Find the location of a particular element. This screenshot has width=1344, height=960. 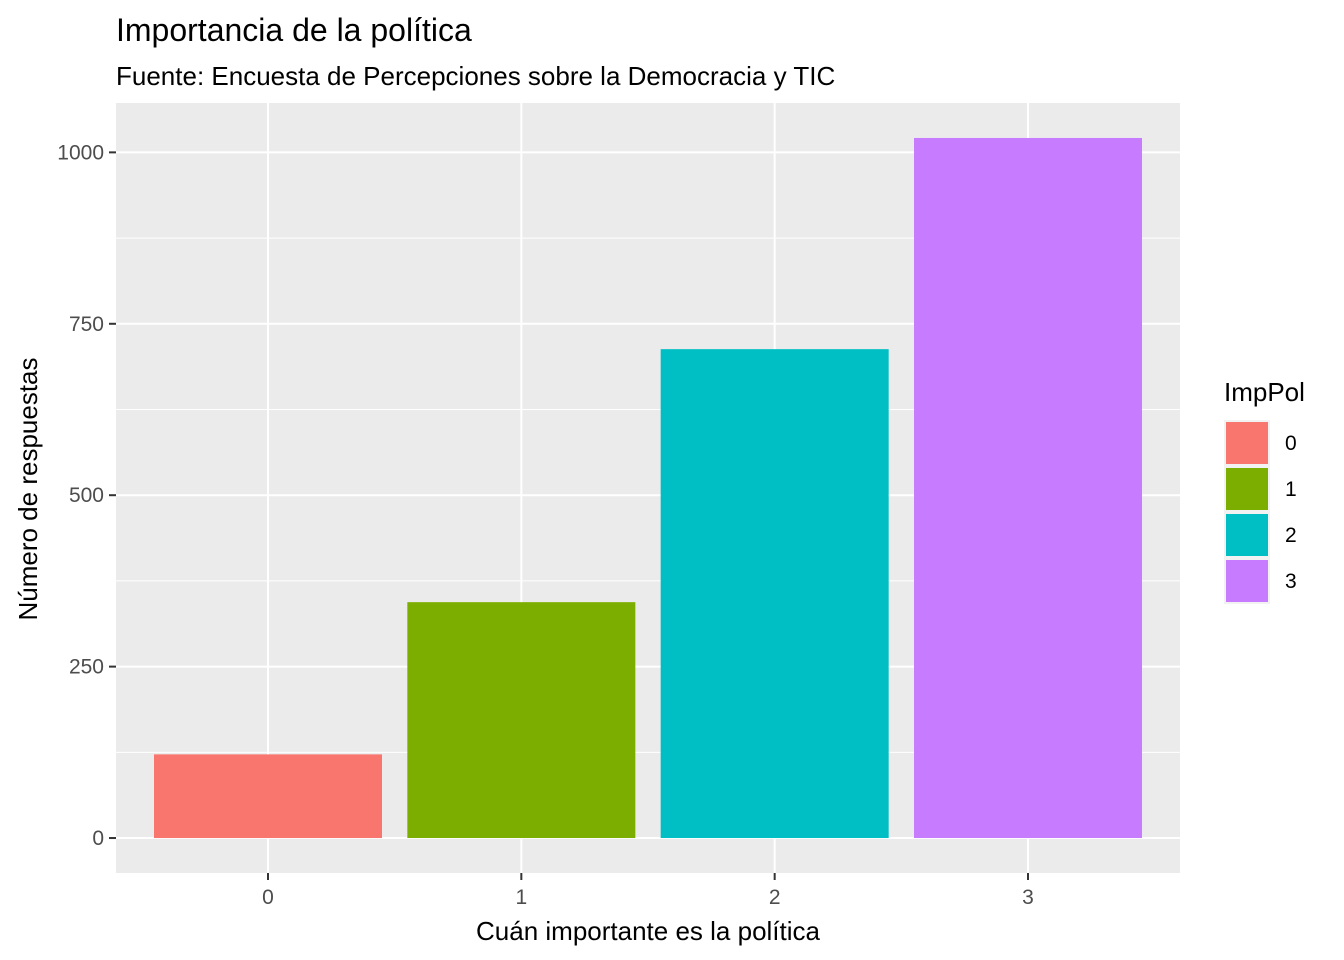

x-tick-label: 3 is located at coordinates (1028, 897).